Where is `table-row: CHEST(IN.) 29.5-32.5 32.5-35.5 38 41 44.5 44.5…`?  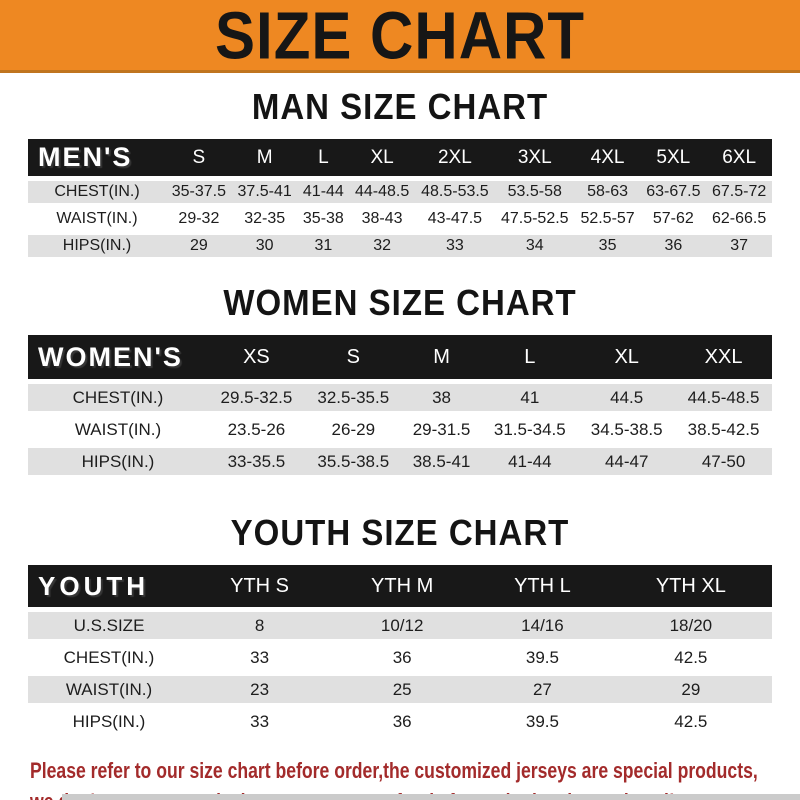 table-row: CHEST(IN.) 29.5-32.5 32.5-35.5 38 41 44.5 44.5… is located at coordinates (400, 397).